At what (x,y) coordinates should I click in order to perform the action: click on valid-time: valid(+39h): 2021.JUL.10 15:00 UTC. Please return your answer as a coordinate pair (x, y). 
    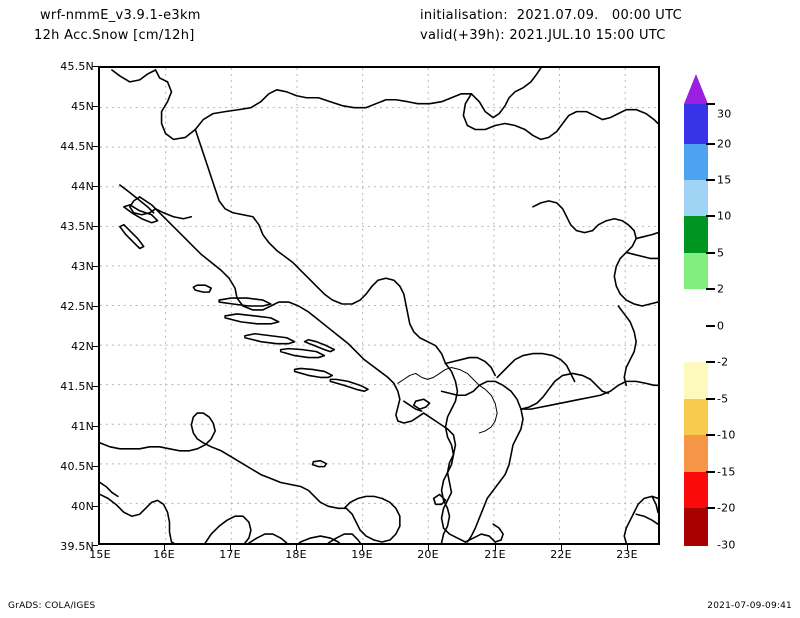
    Looking at the image, I should click on (543, 35).